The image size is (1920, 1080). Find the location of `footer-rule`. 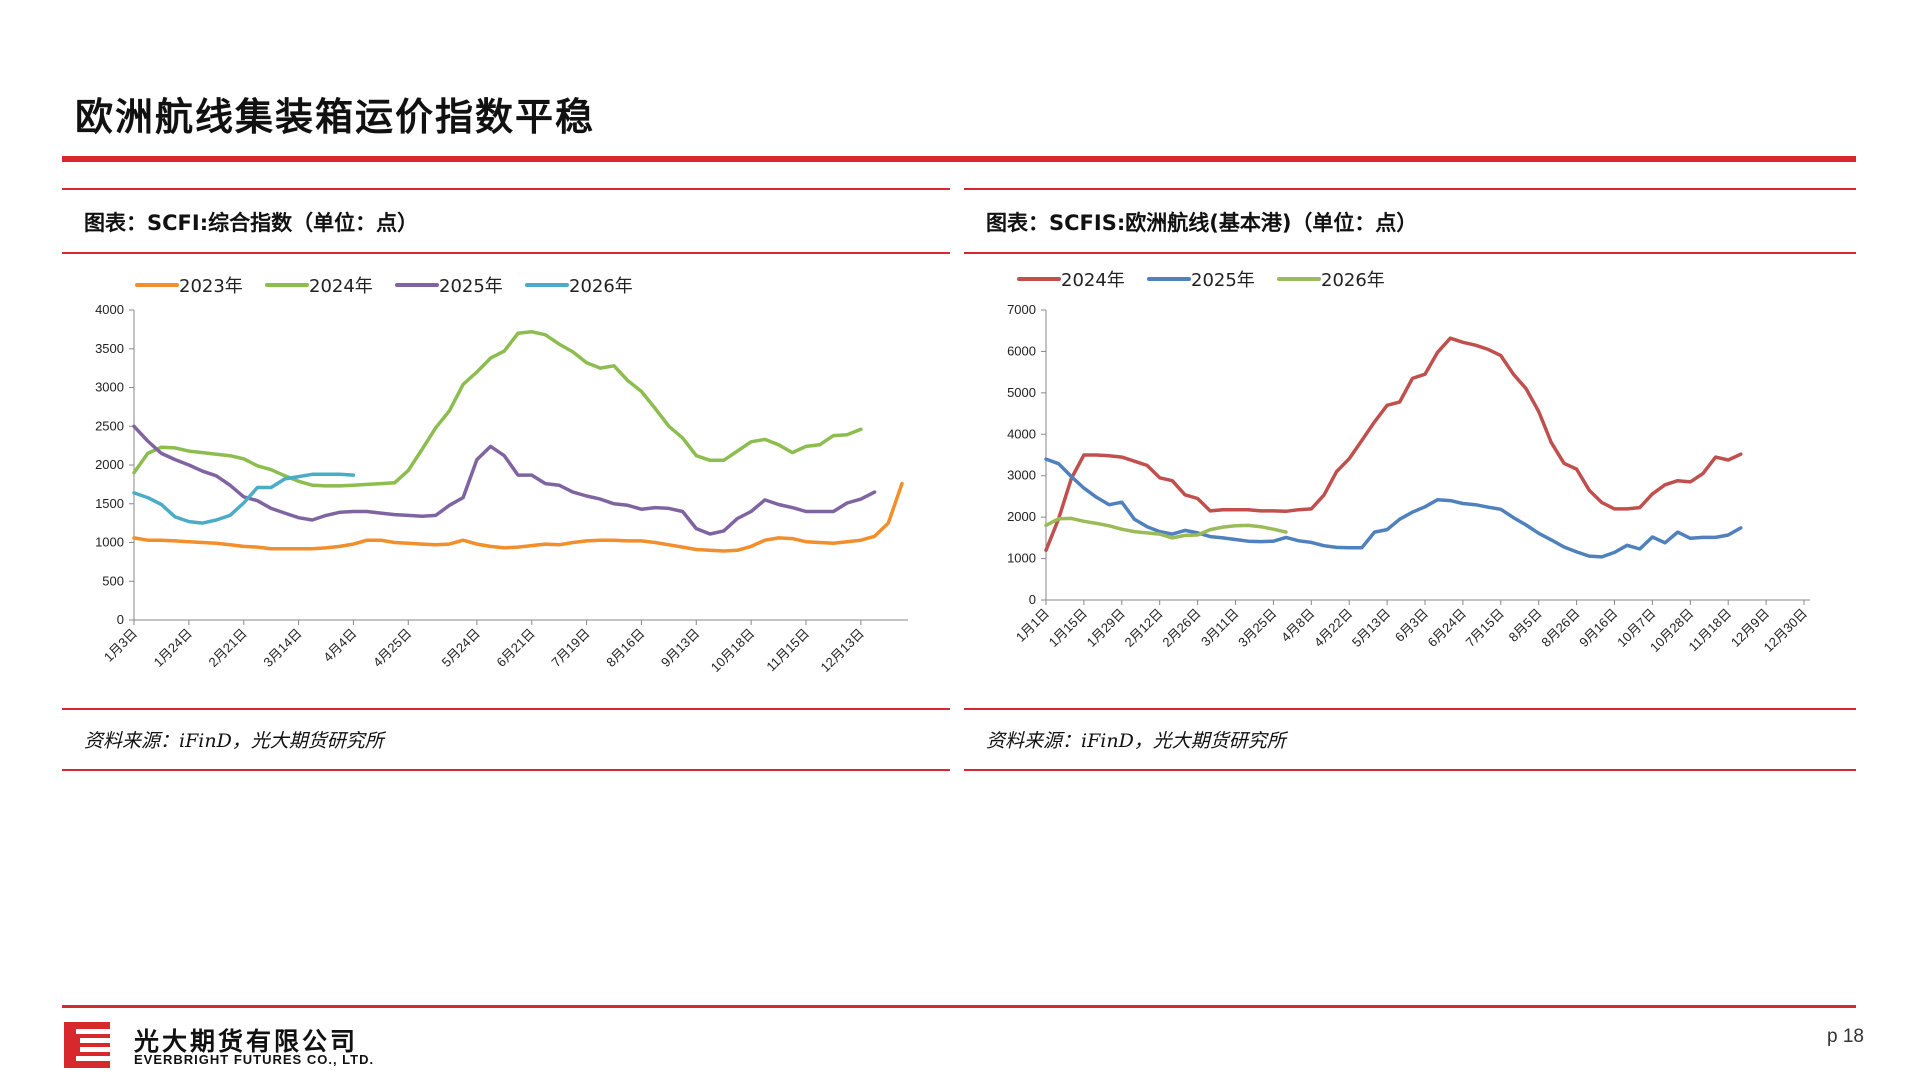

footer-rule is located at coordinates (959, 1006).